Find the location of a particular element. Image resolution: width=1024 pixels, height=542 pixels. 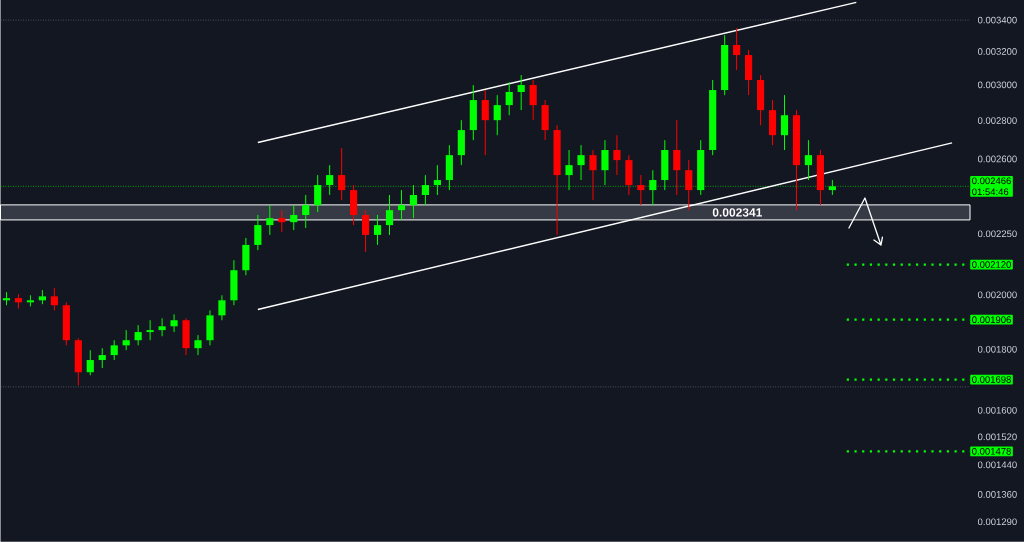

y-tick-label: 0.002600 is located at coordinates (997, 159).